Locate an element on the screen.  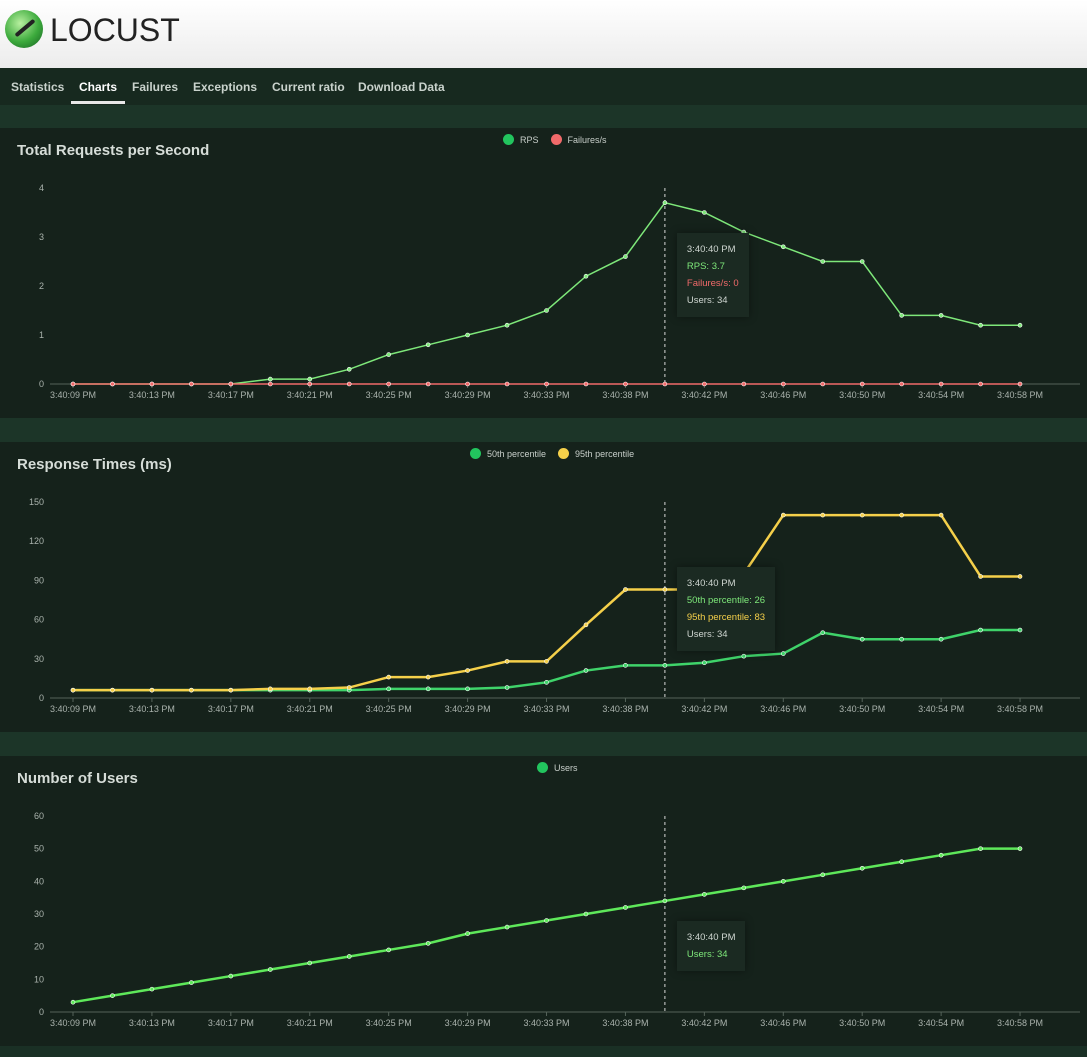
y-tick-label: 150 is located at coordinates (36, 502).